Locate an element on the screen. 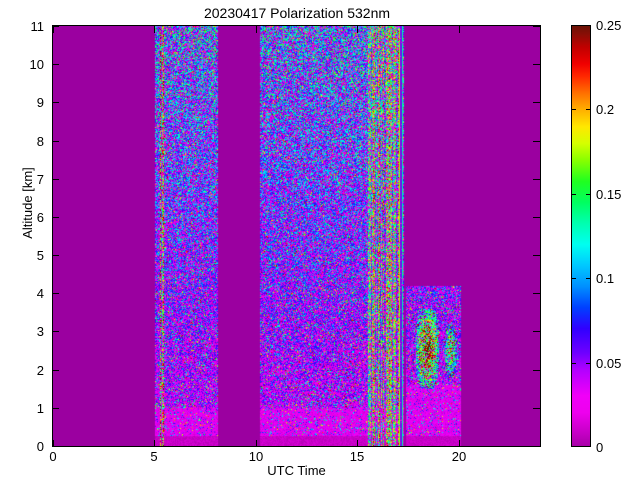 Image resolution: width=640 pixels, height=480 pixels. y-tick-label: 2 is located at coordinates (40, 370).